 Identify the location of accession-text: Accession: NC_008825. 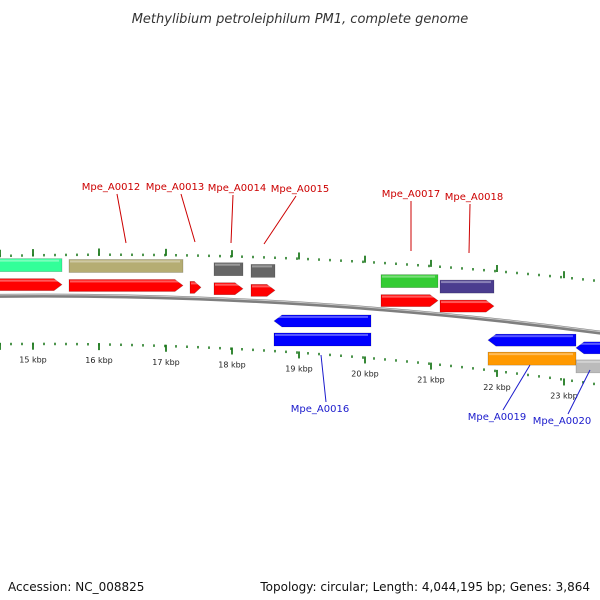
(76, 587).